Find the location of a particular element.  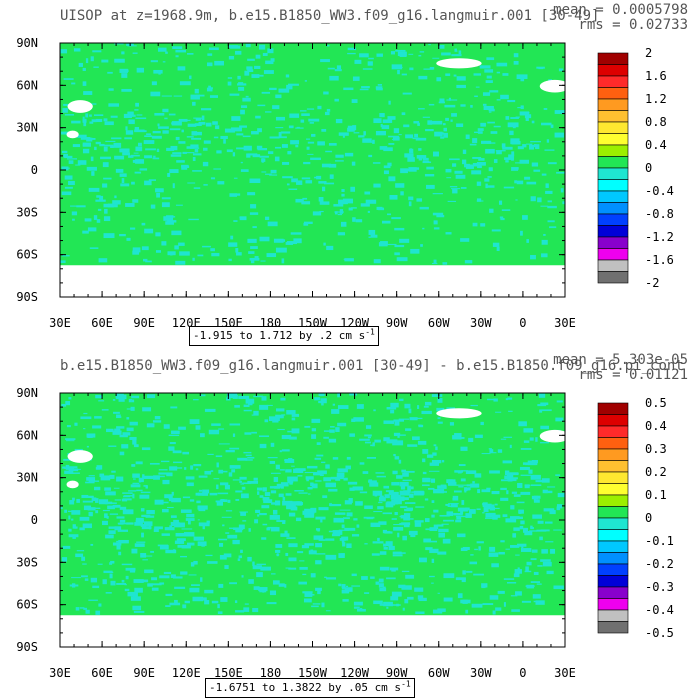

colorbar-label: 0.8 is located at coordinates (656, 122).